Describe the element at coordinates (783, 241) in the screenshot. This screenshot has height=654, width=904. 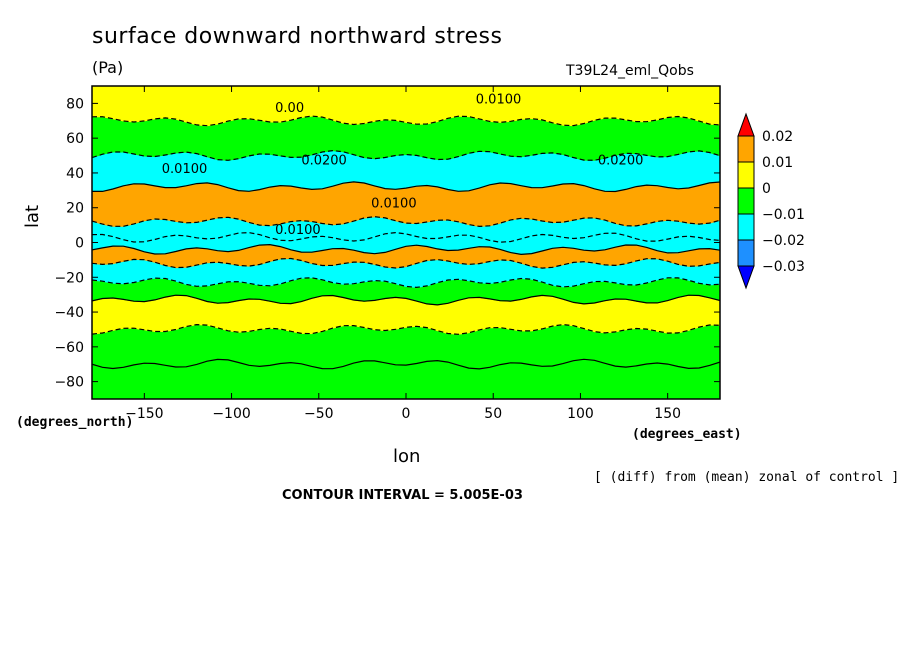
I see `colorbar-label: −0.02` at that location.